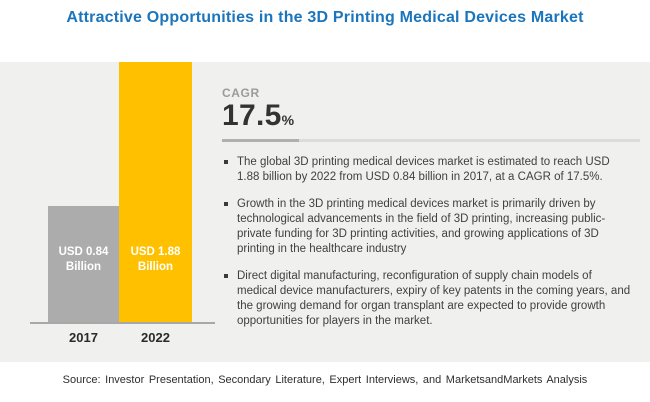 The image size is (650, 402). I want to click on bar-2017: USD 0.84 Billion, so click(83, 264).